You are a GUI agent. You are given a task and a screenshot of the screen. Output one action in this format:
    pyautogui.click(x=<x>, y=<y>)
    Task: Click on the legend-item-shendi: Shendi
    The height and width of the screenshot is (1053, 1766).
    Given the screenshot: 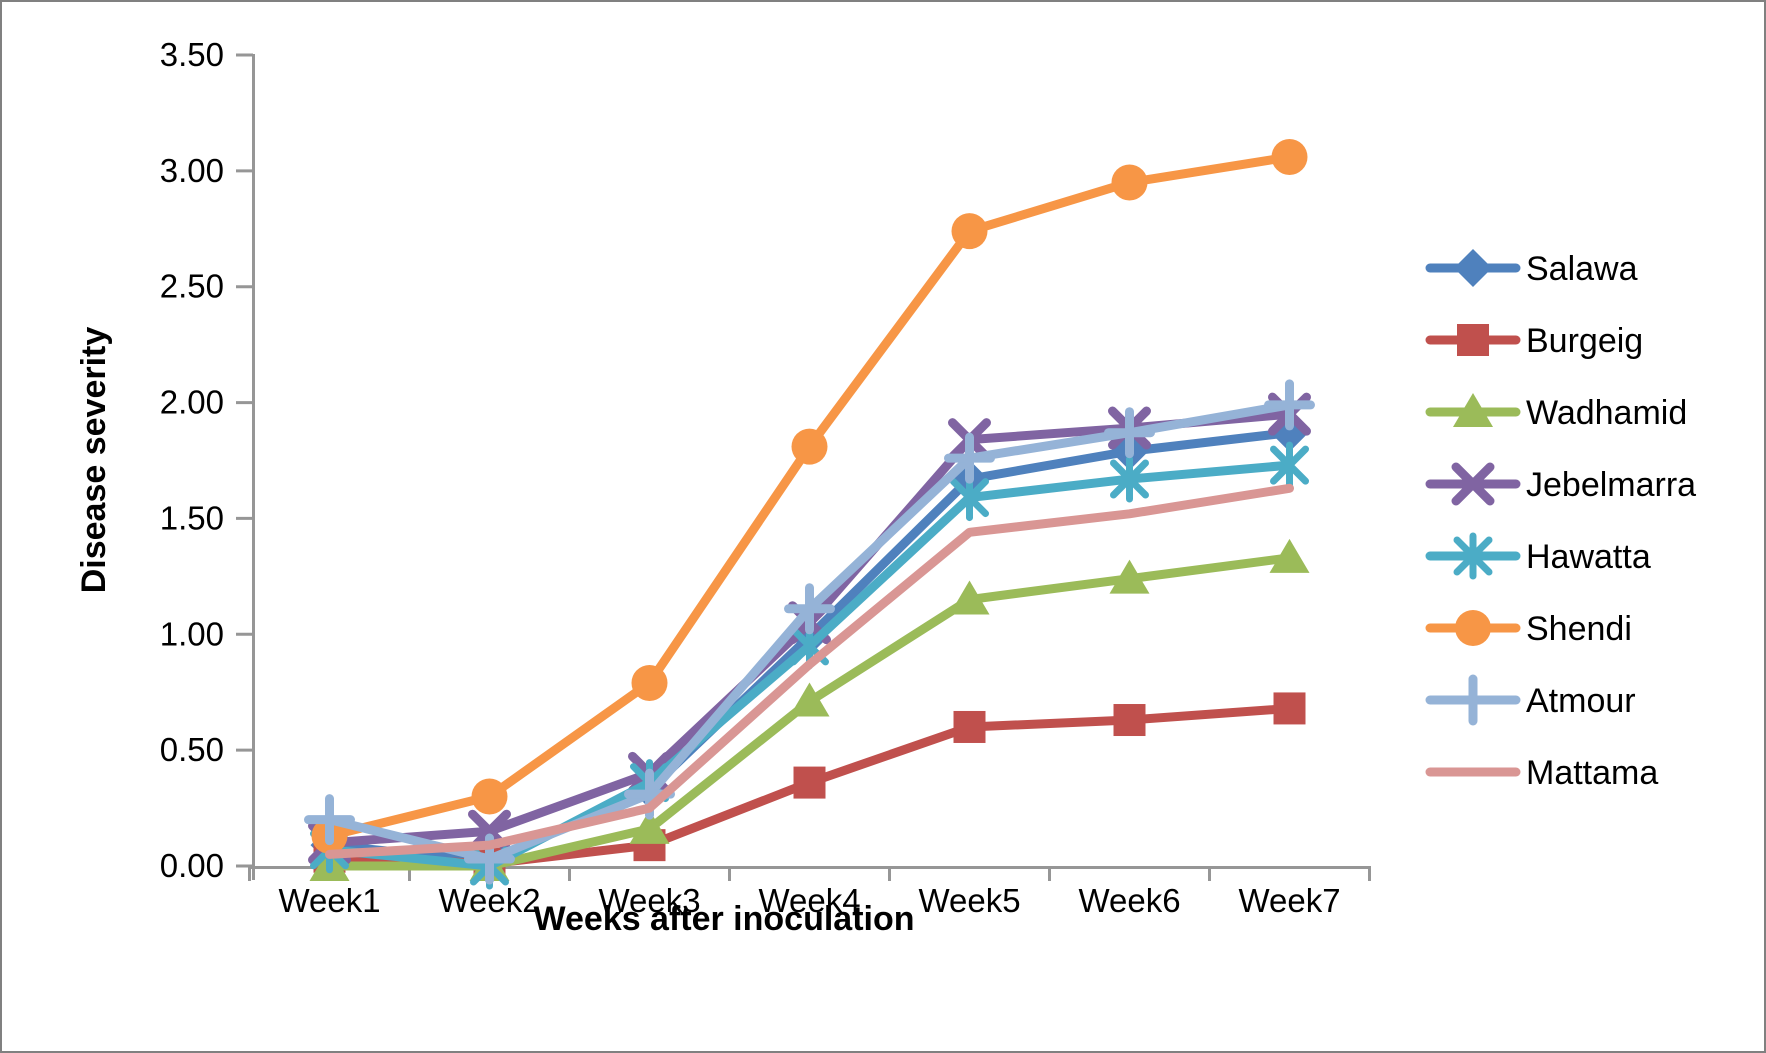 What is the action you would take?
    pyautogui.click(x=1528, y=629)
    